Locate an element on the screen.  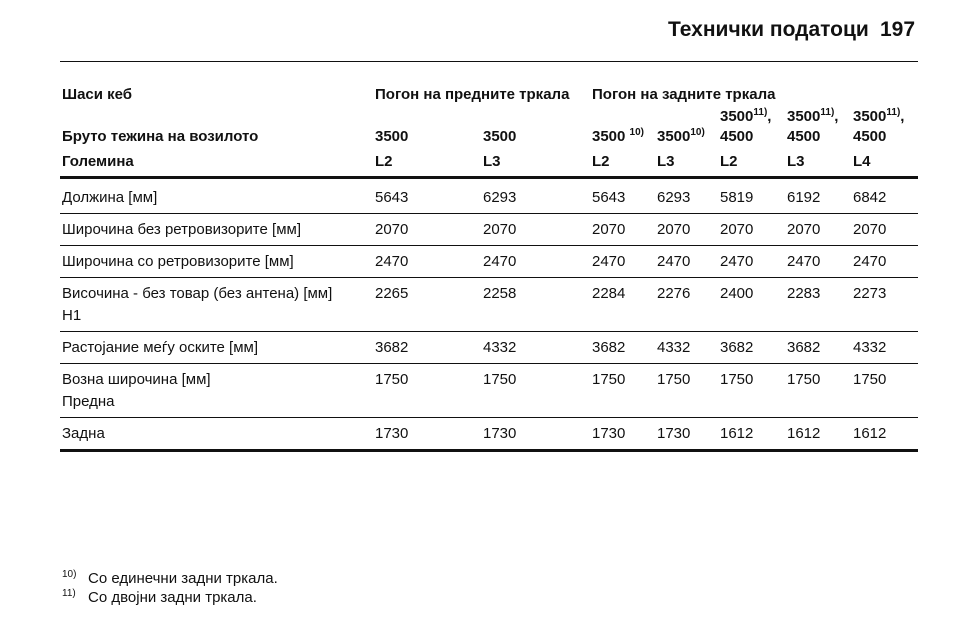
size-label: Големина is located at coordinates (98, 161).